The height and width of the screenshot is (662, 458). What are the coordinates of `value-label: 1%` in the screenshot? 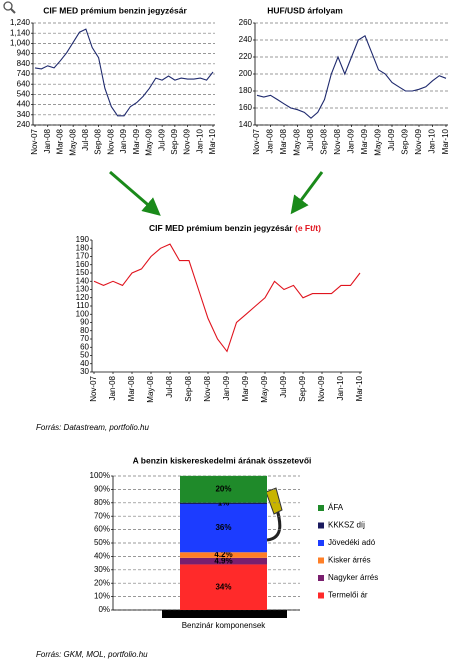 It's located at (224, 502).